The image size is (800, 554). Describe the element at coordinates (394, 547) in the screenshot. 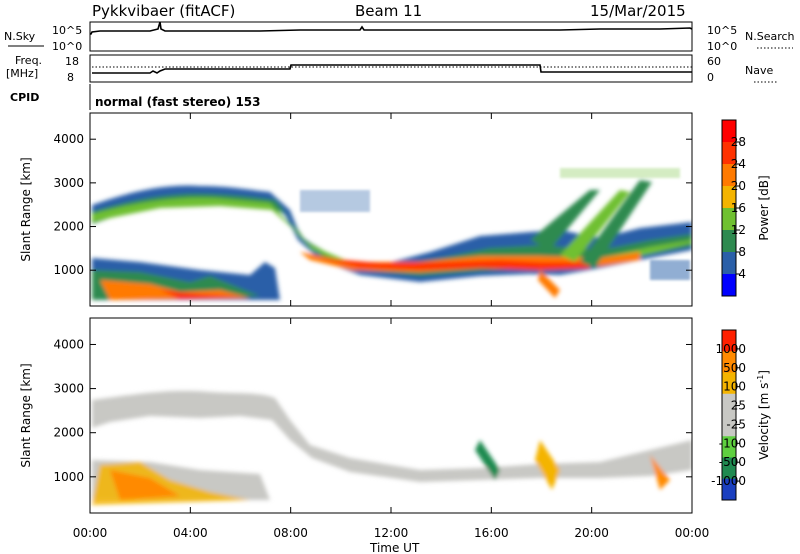

I see `x-axis-title: Time UT` at that location.